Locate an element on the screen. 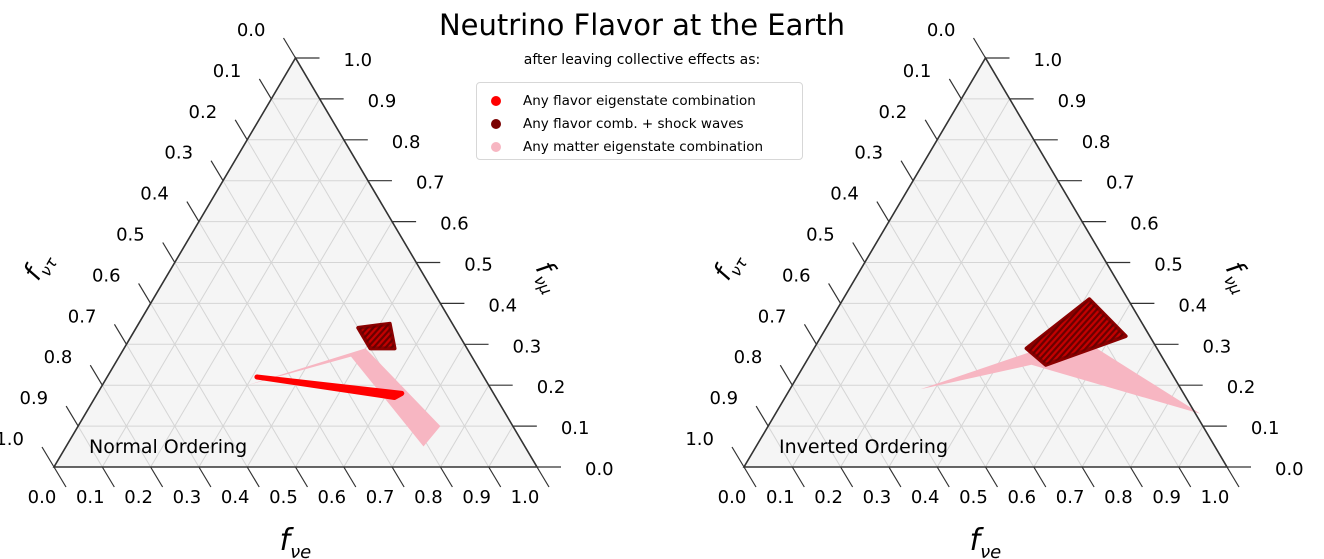 Image resolution: width=1324 pixels, height=559 pixels. legend-item-shock: Any flavor comb. + shock waves is located at coordinates (617, 124).